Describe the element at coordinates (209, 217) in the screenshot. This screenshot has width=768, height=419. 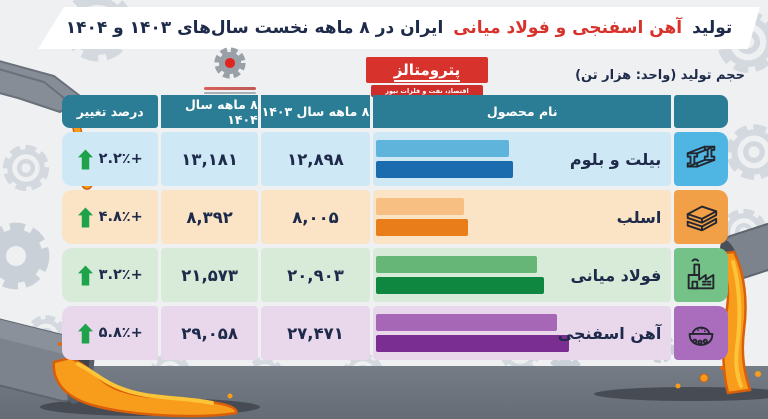
I see `value-1404: ۸,۳۹۲` at that location.